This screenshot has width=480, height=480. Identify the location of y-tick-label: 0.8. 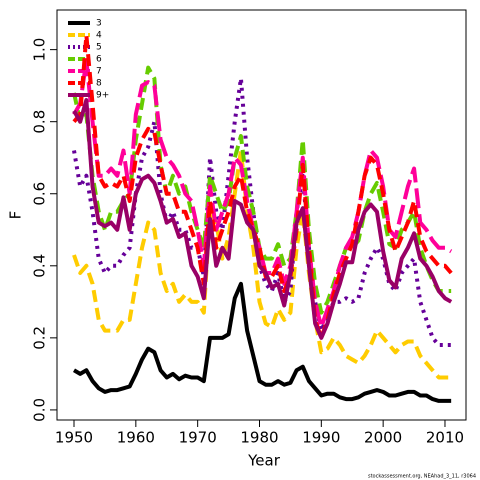
(40, 122).